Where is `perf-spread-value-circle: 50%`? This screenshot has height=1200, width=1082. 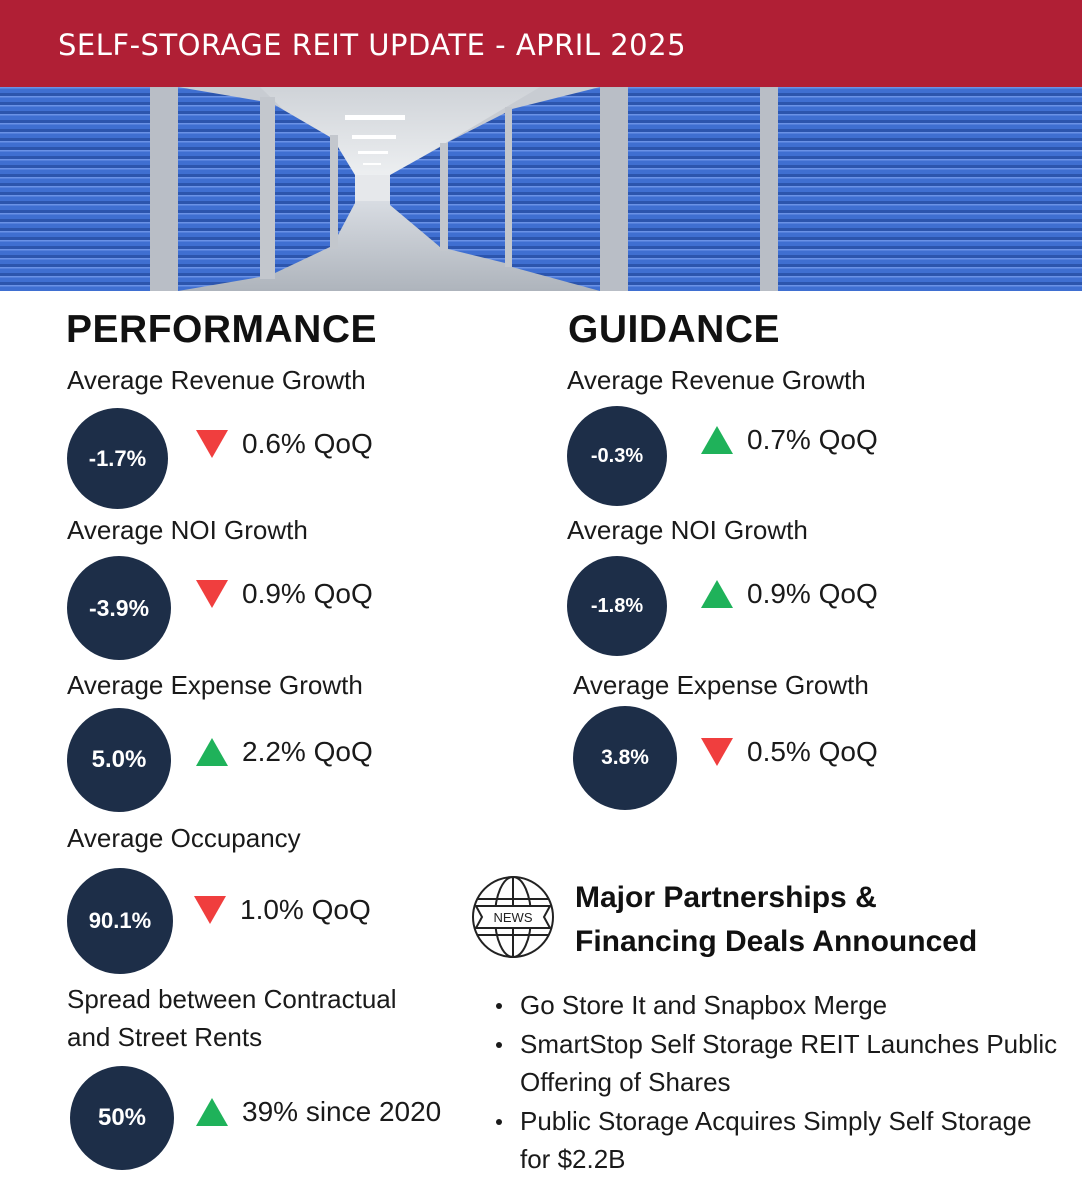 perf-spread-value-circle: 50% is located at coordinates (122, 1118).